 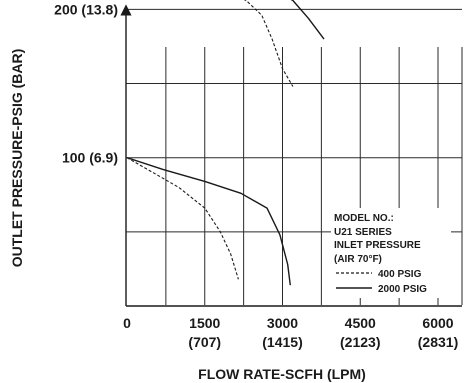 I want to click on x-tick-label: 3000, so click(x=282, y=323).